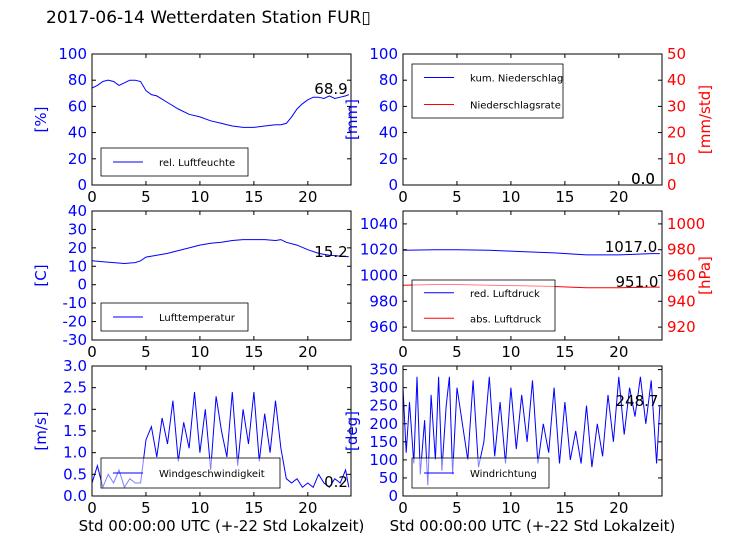 This screenshot has width=736, height=552. I want to click on y-tick-label: -30, so click(75, 340).